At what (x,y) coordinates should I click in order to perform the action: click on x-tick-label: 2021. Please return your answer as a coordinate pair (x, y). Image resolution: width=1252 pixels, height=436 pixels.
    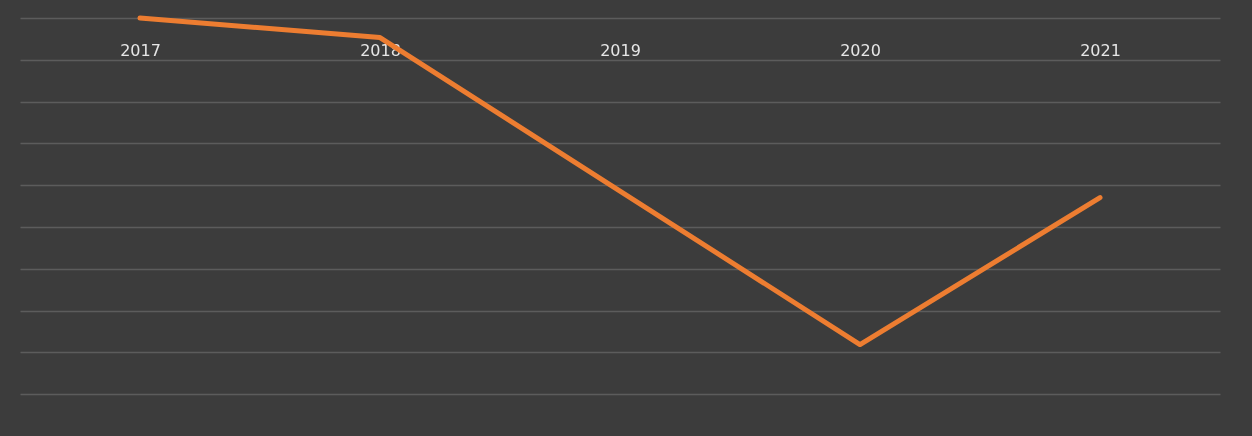
    Looking at the image, I should click on (1100, 50).